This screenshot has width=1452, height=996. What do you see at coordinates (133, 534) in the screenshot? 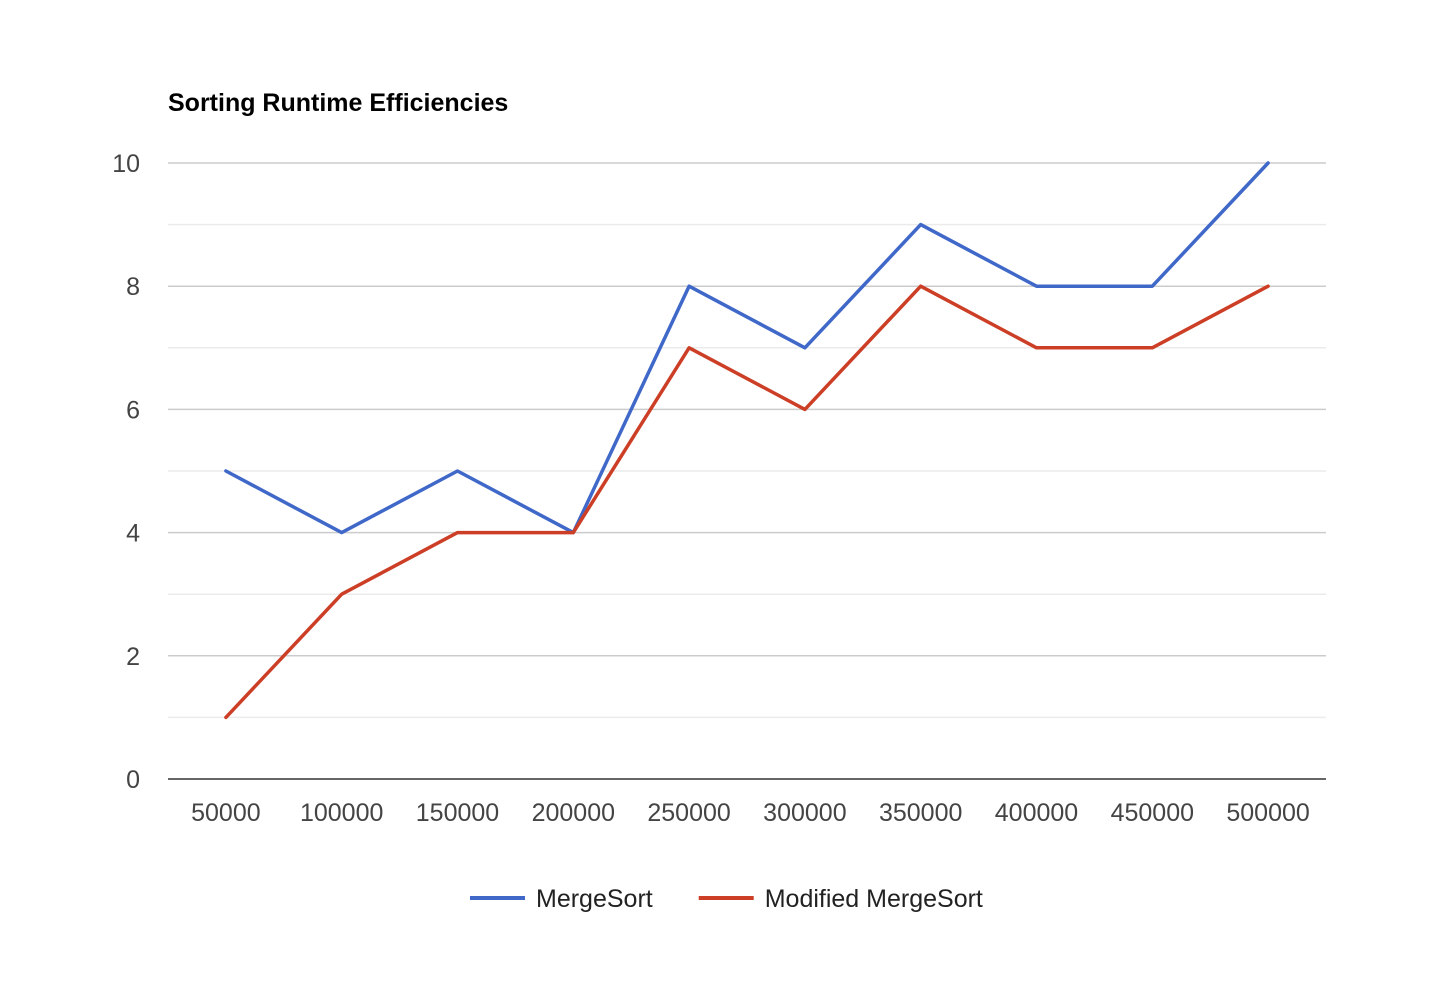
I see `y-tick-label: 4` at bounding box center [133, 534].